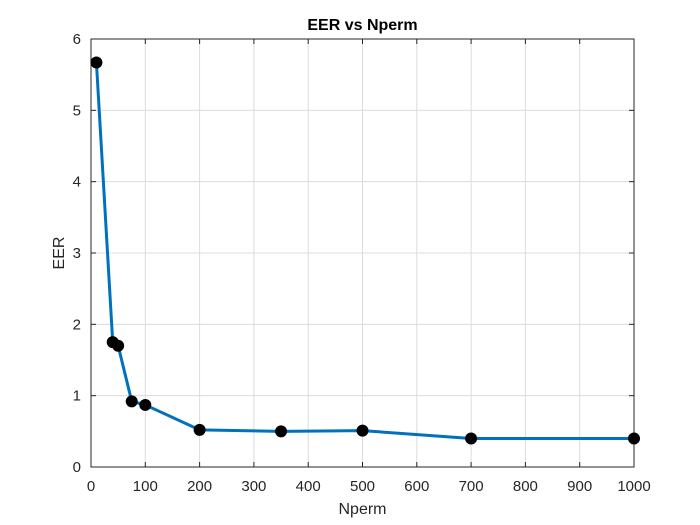  Describe the element at coordinates (525, 486) in the screenshot. I see `x-tick-label: 800` at that location.